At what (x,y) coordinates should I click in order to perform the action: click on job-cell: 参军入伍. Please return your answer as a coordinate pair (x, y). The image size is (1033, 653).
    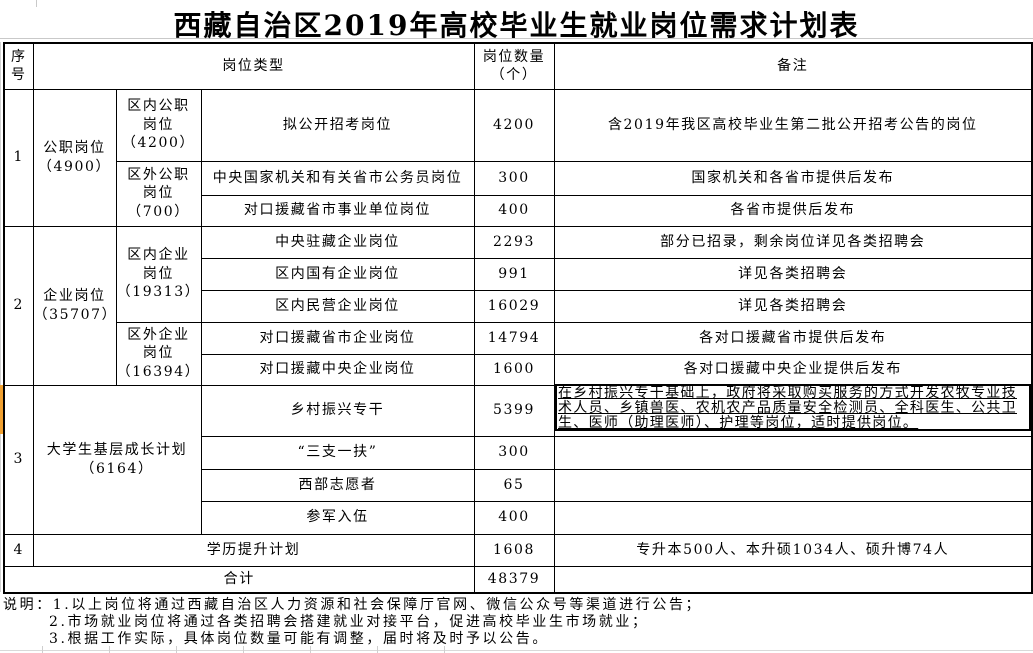
    Looking at the image, I should click on (337, 517).